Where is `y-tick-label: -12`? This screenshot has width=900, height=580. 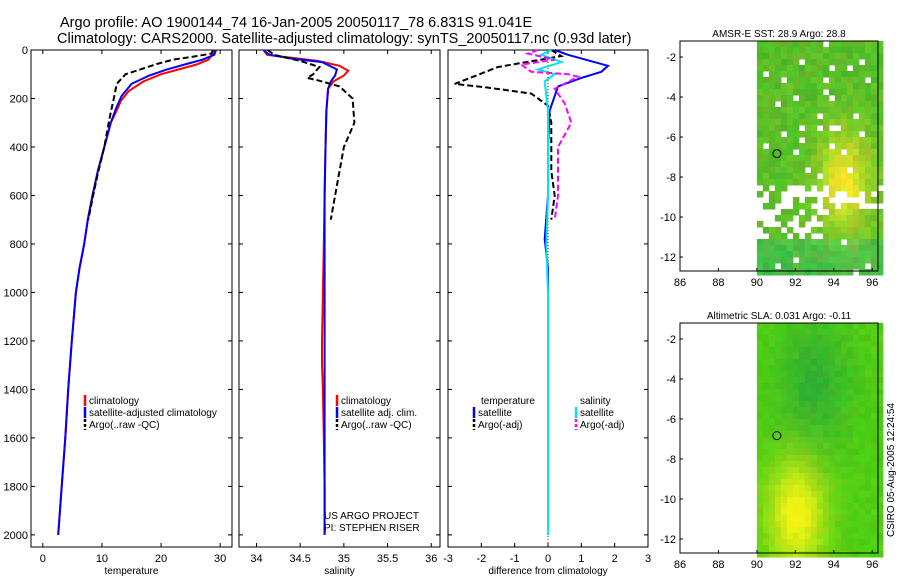 y-tick-label: -12 is located at coordinates (668, 540).